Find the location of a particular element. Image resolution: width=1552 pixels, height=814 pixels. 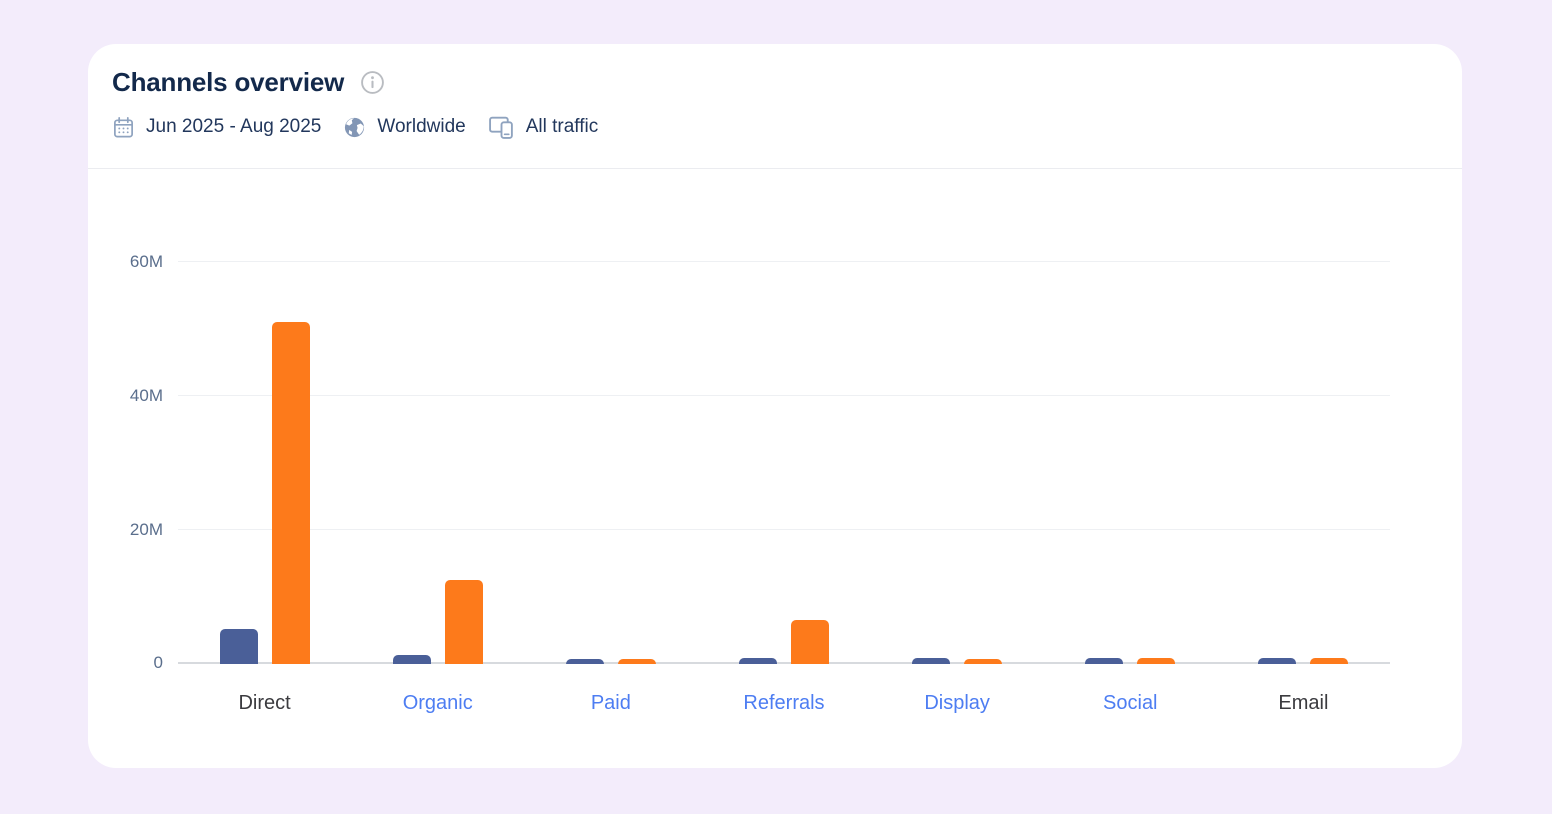

globe-icon is located at coordinates (354, 127).